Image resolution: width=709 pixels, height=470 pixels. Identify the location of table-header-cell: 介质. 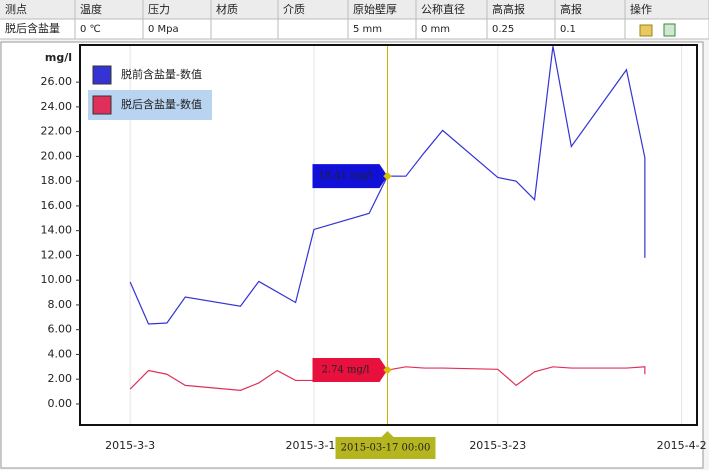
(294, 9).